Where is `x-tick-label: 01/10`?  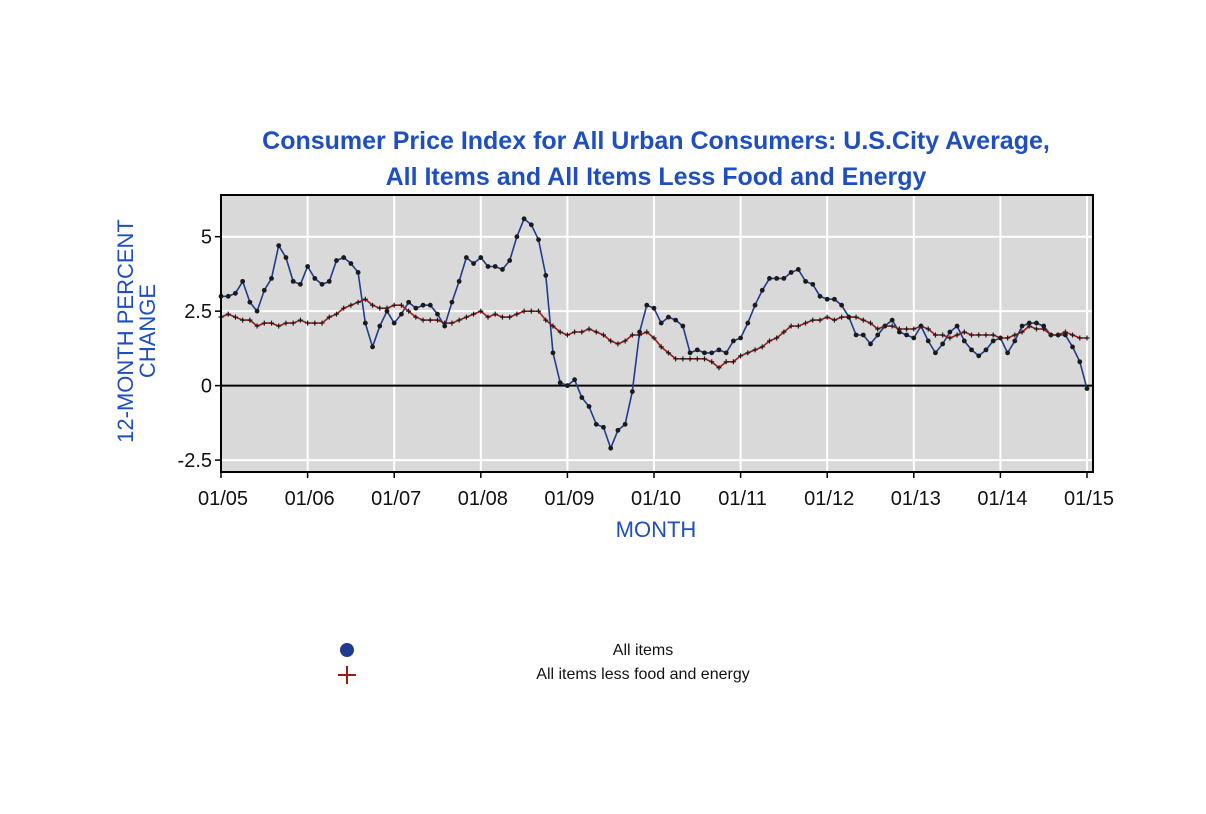
x-tick-label: 01/10 is located at coordinates (656, 499).